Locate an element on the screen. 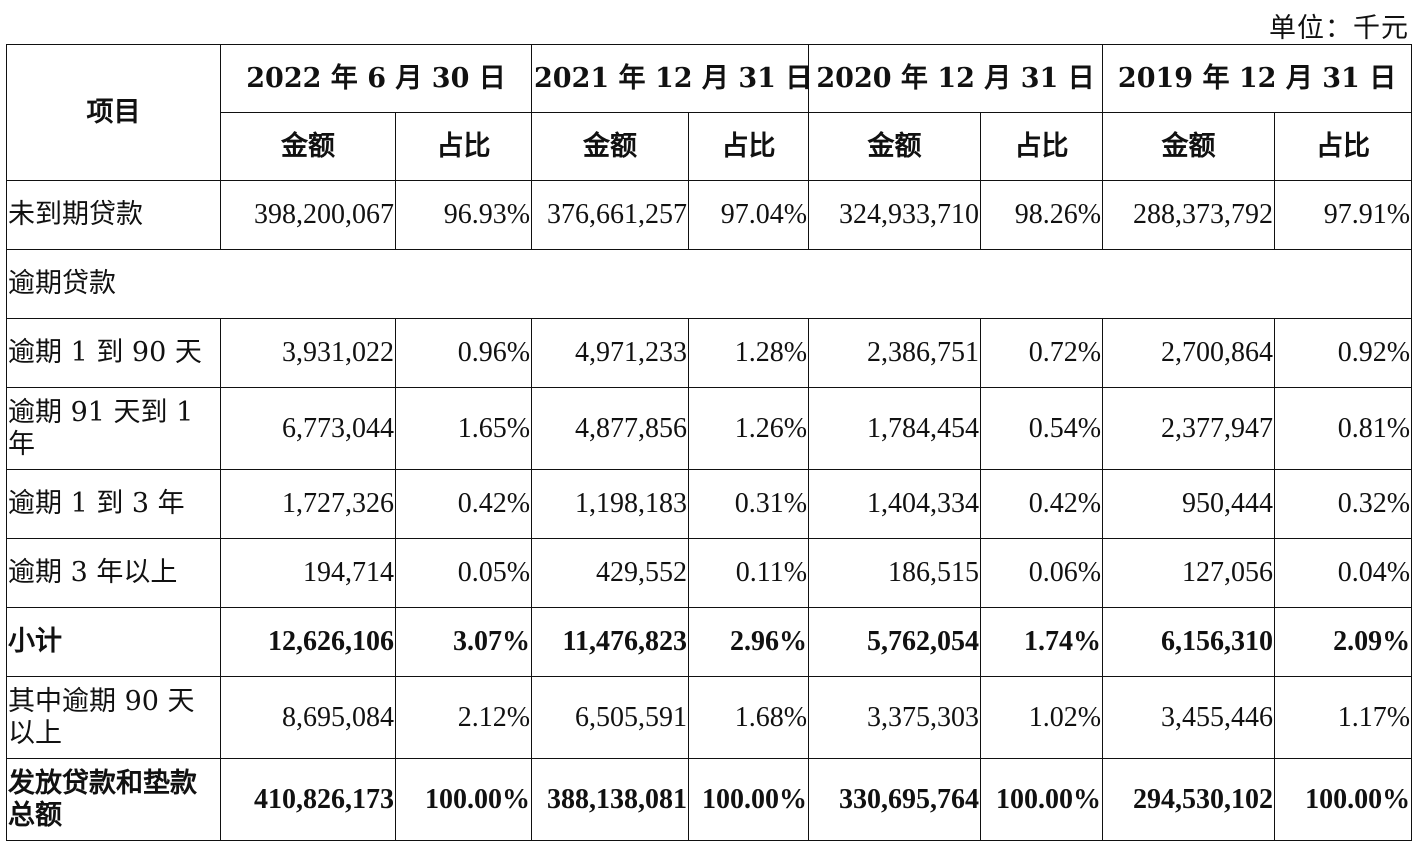 The width and height of the screenshot is (1417, 841). cell-amount: 6,773,044 is located at coordinates (308, 428).